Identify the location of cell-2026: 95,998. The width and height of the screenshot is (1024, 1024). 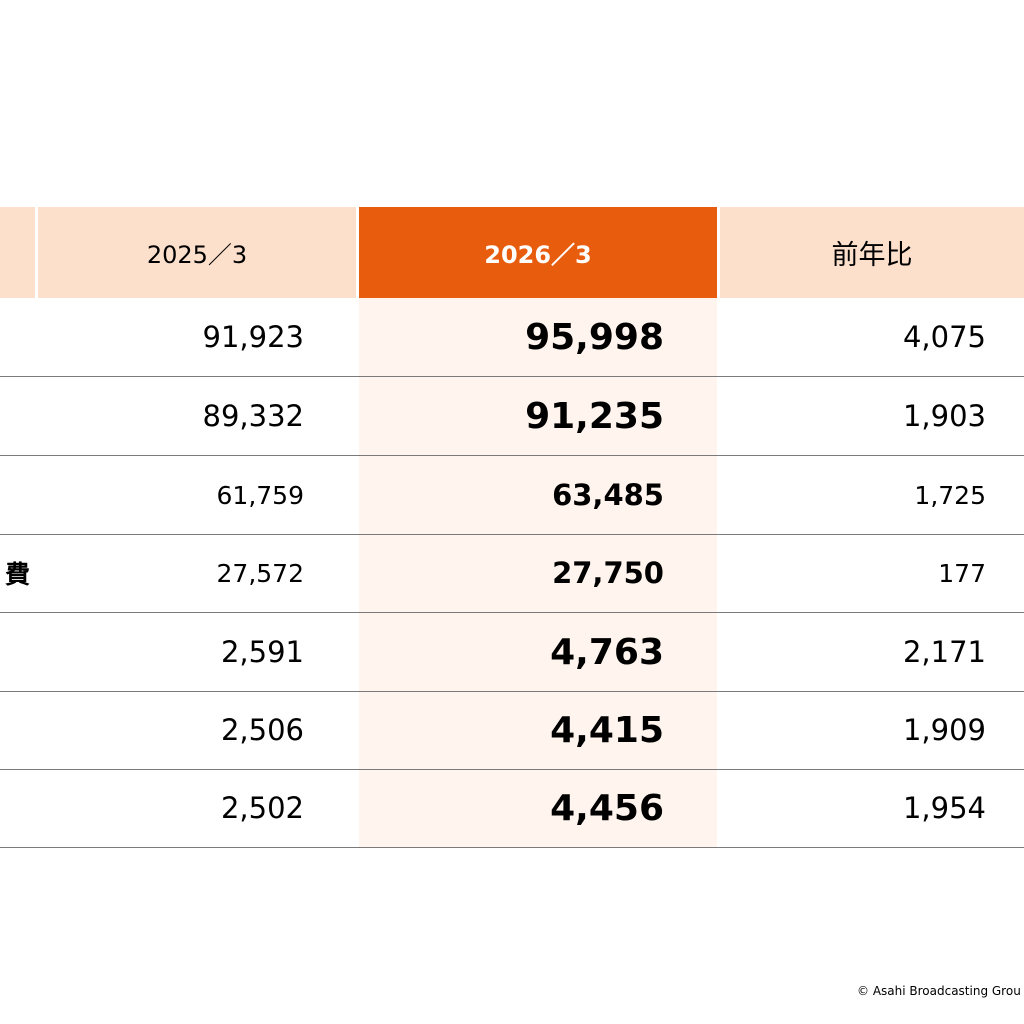
(594, 337).